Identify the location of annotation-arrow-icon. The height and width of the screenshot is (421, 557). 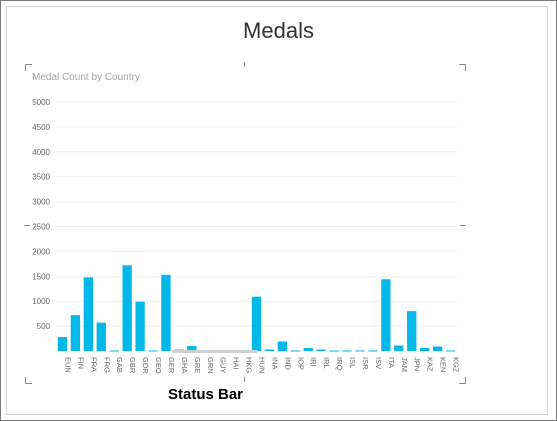
(205, 370).